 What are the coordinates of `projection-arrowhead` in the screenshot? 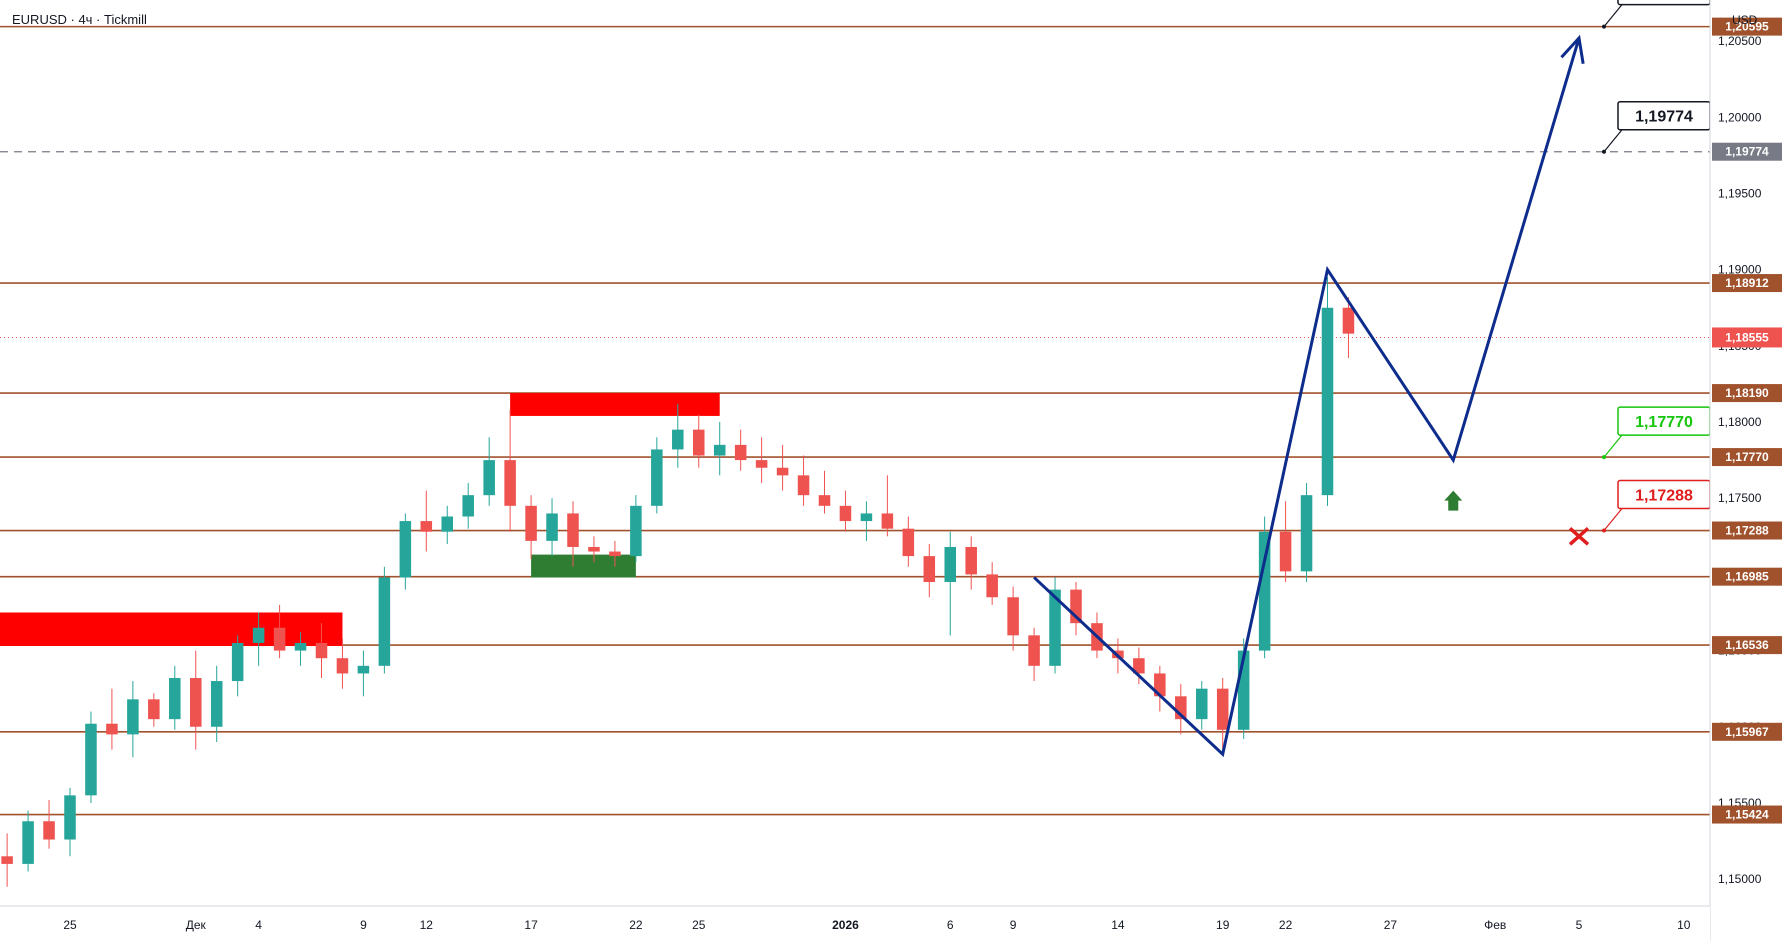 It's located at (1572, 49).